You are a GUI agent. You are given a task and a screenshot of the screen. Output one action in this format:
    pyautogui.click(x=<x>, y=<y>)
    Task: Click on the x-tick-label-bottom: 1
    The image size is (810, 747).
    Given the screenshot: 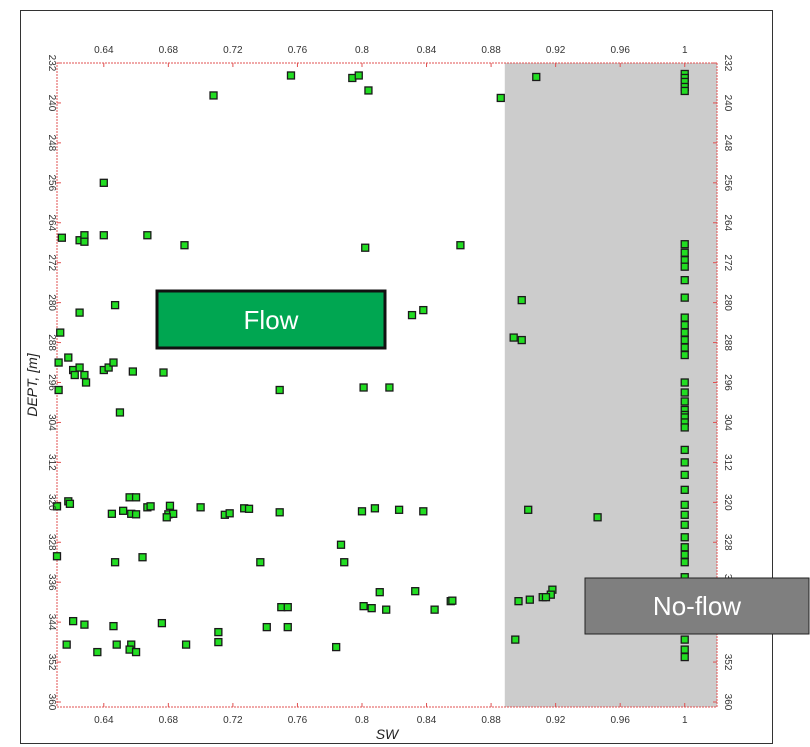 What is the action you would take?
    pyautogui.click(x=685, y=720)
    